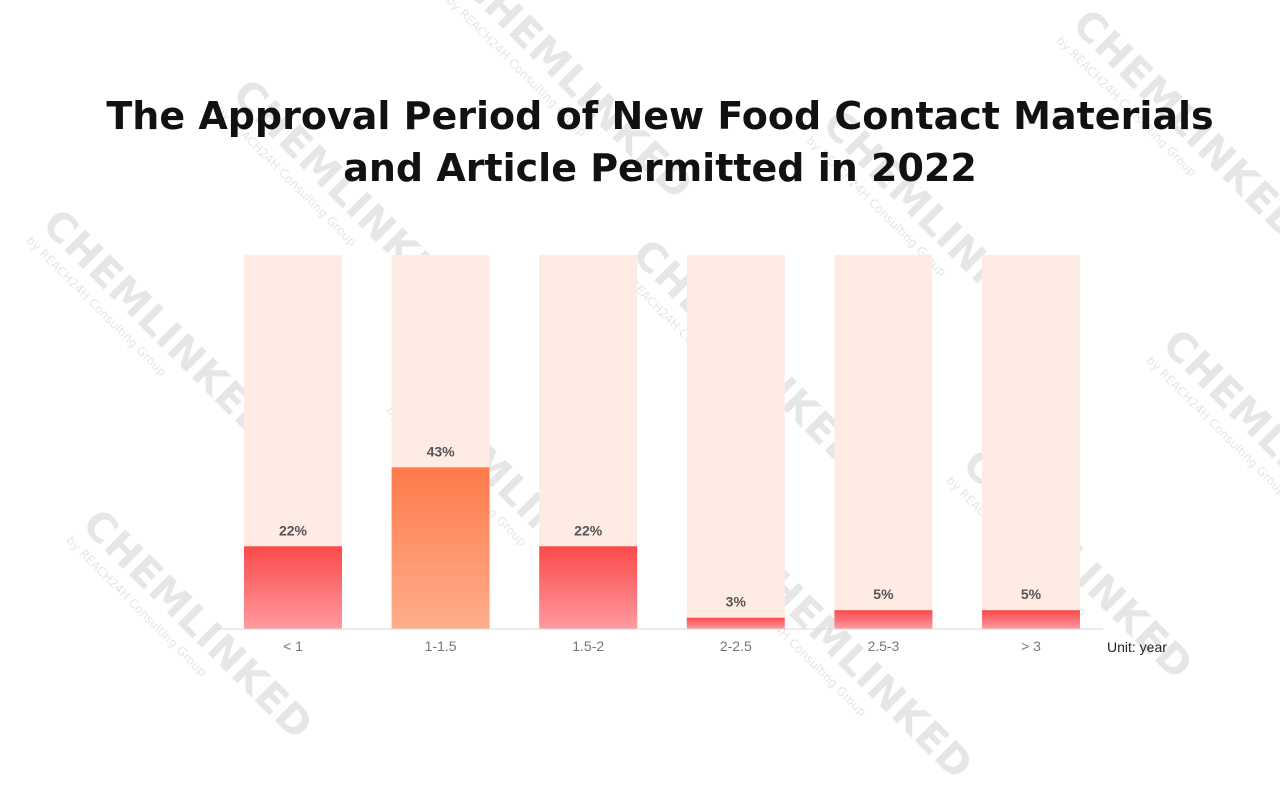 The height and width of the screenshot is (799, 1280). Describe the element at coordinates (883, 646) in the screenshot. I see `x-tick-label: 2.5-3` at that location.